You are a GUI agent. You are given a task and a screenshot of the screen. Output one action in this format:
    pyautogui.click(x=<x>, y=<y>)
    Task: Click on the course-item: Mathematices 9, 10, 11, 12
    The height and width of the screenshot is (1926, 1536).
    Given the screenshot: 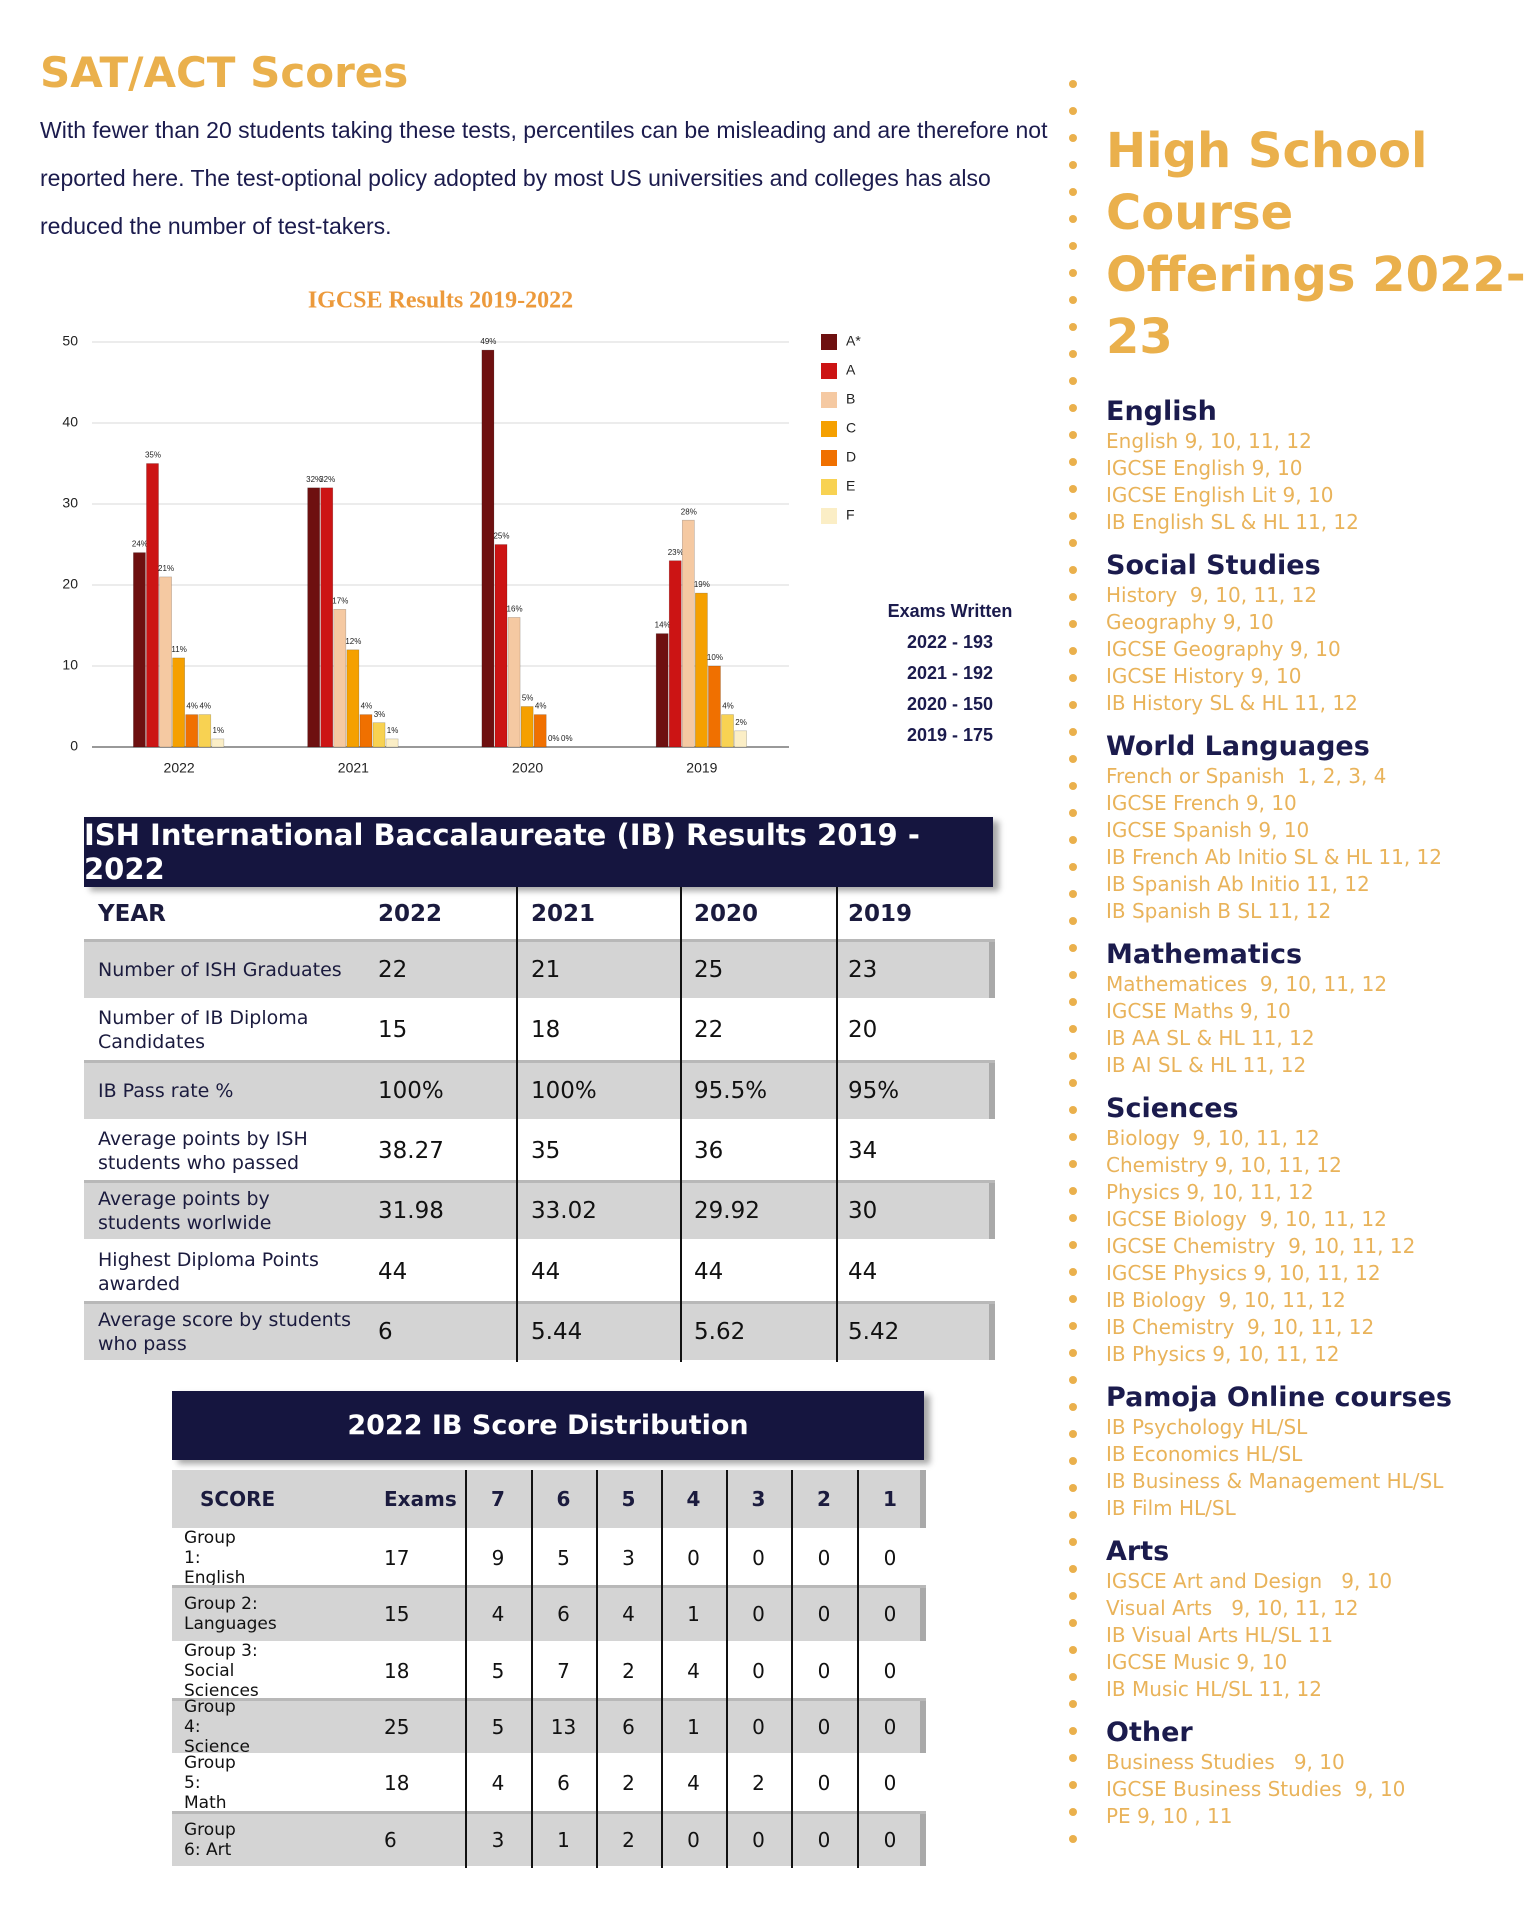 What is the action you would take?
    pyautogui.click(x=1247, y=984)
    